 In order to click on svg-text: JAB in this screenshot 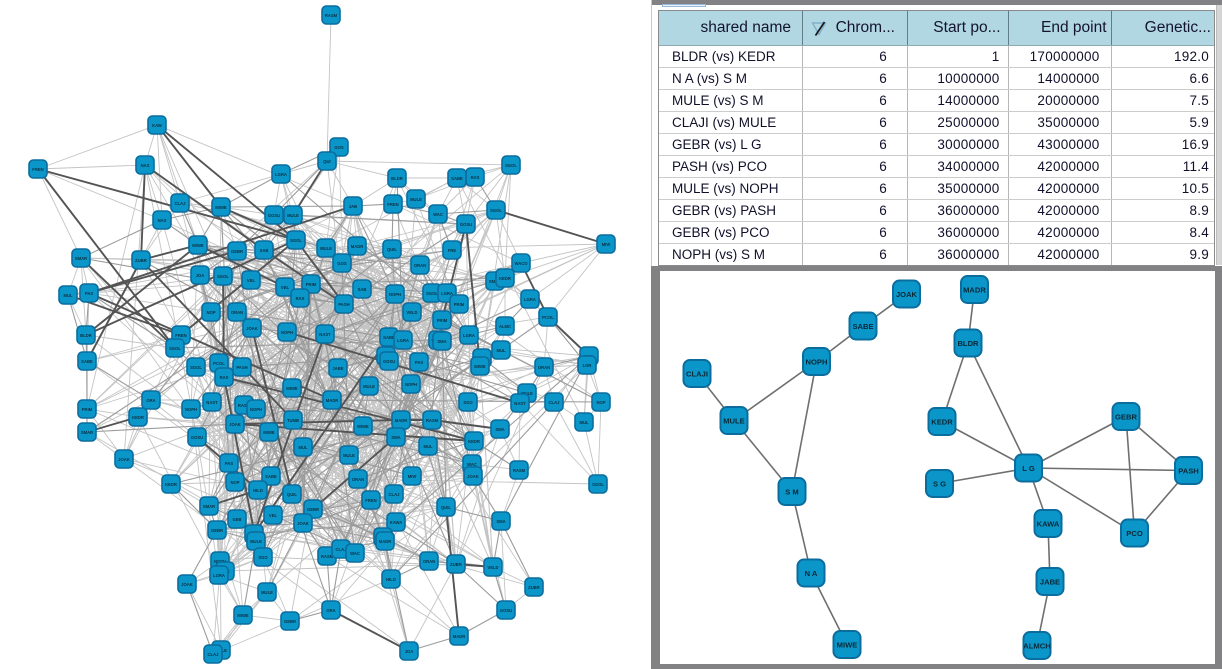, I will do `click(353, 206)`.